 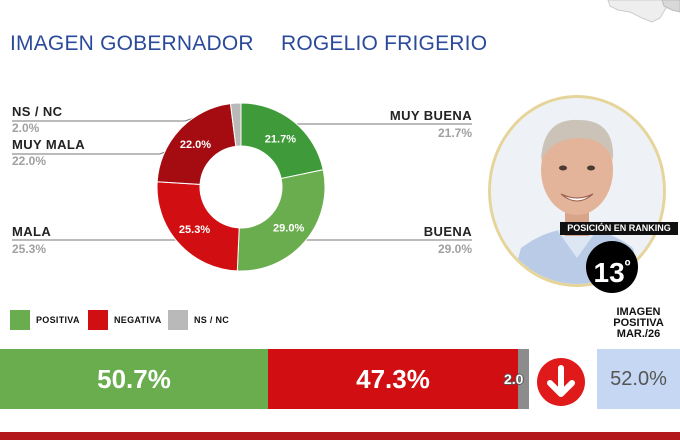 What do you see at coordinates (26, 128) in the screenshot?
I see `value-ns-nc: 2.0%` at bounding box center [26, 128].